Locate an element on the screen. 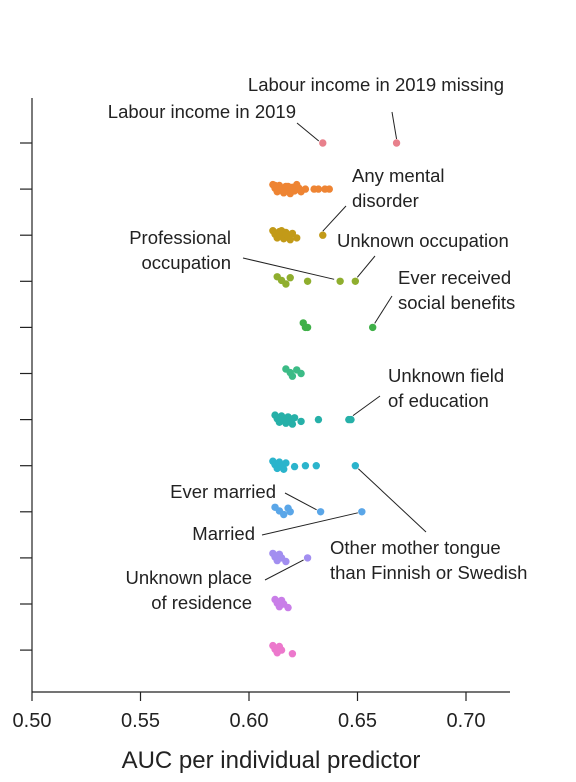 This screenshot has height=782, width=576. annotation-label: Labour income in 2019 missing is located at coordinates (376, 84).